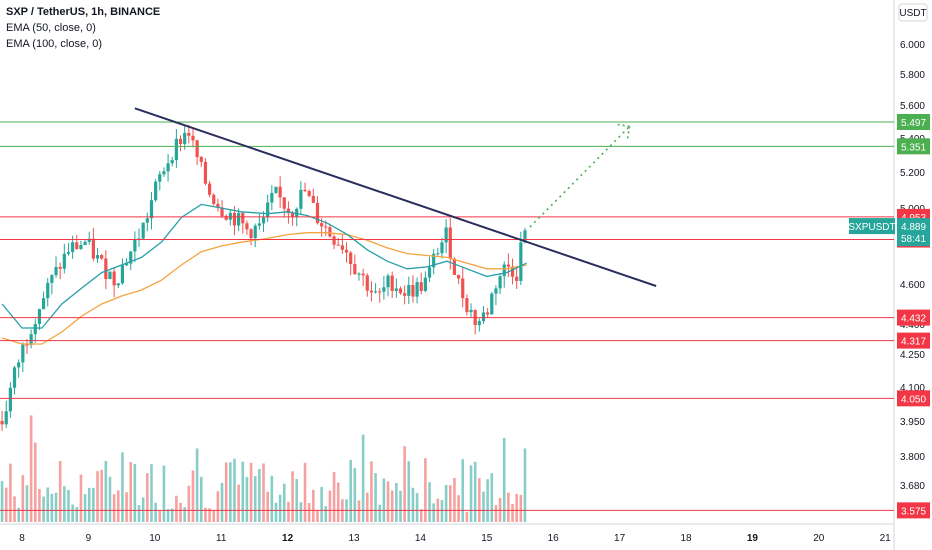 Image resolution: width=932 pixels, height=550 pixels. Describe the element at coordinates (354, 538) in the screenshot. I see `time-tick-label: 13` at that location.